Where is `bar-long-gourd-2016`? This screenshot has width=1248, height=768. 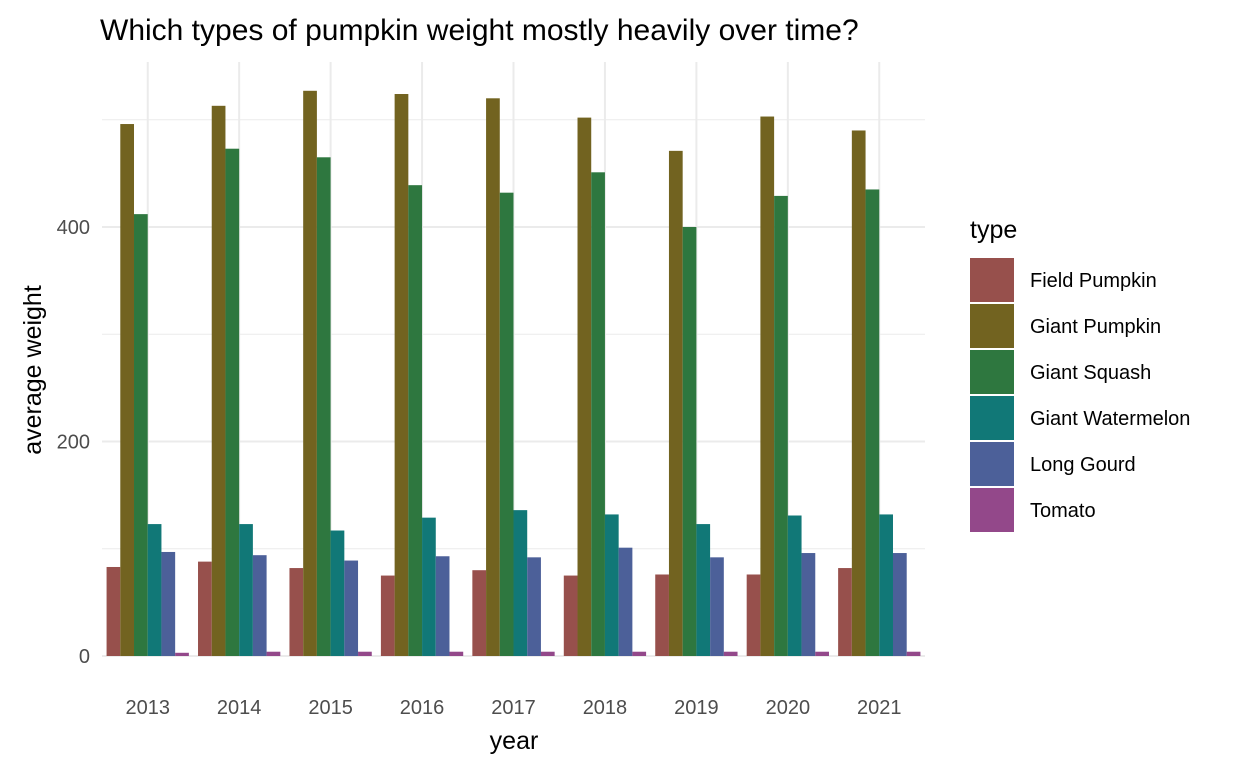 bar-long-gourd-2016 is located at coordinates (442, 606).